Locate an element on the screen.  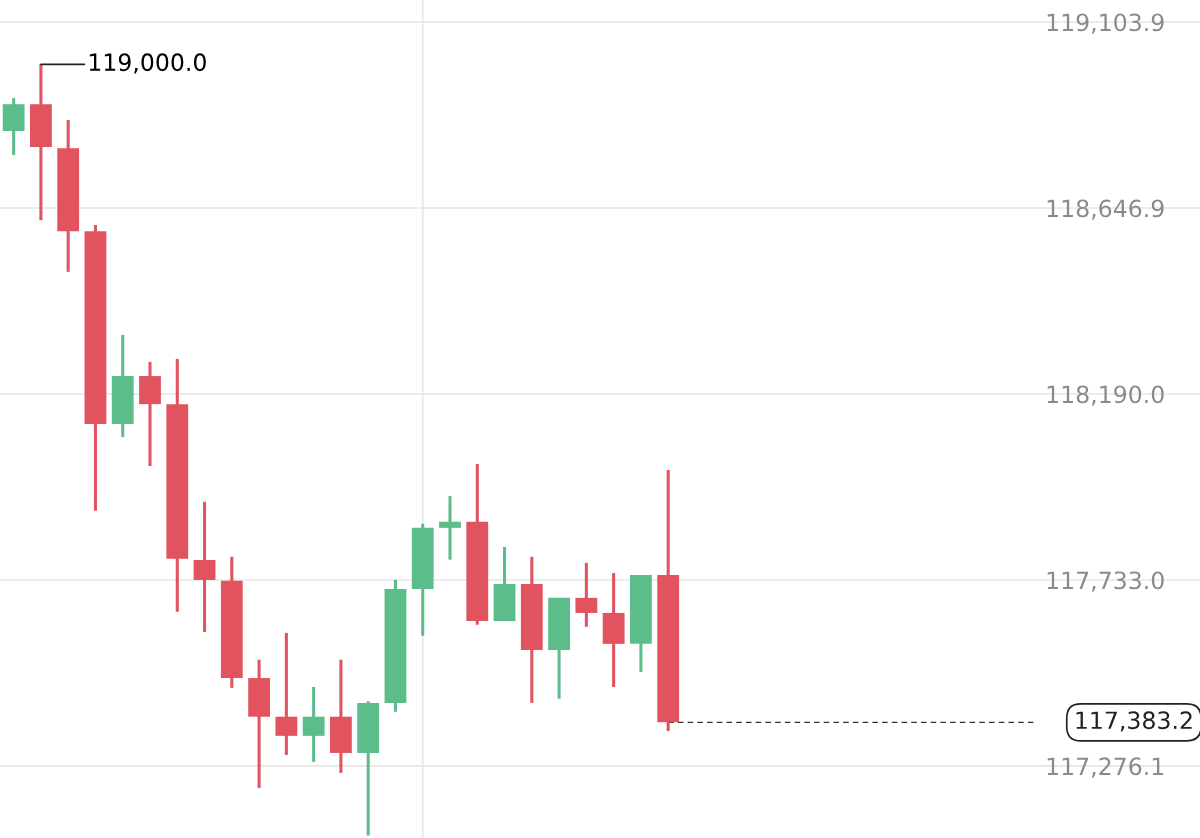
y-tick-label: 117,733.0 is located at coordinates (1105, 581).